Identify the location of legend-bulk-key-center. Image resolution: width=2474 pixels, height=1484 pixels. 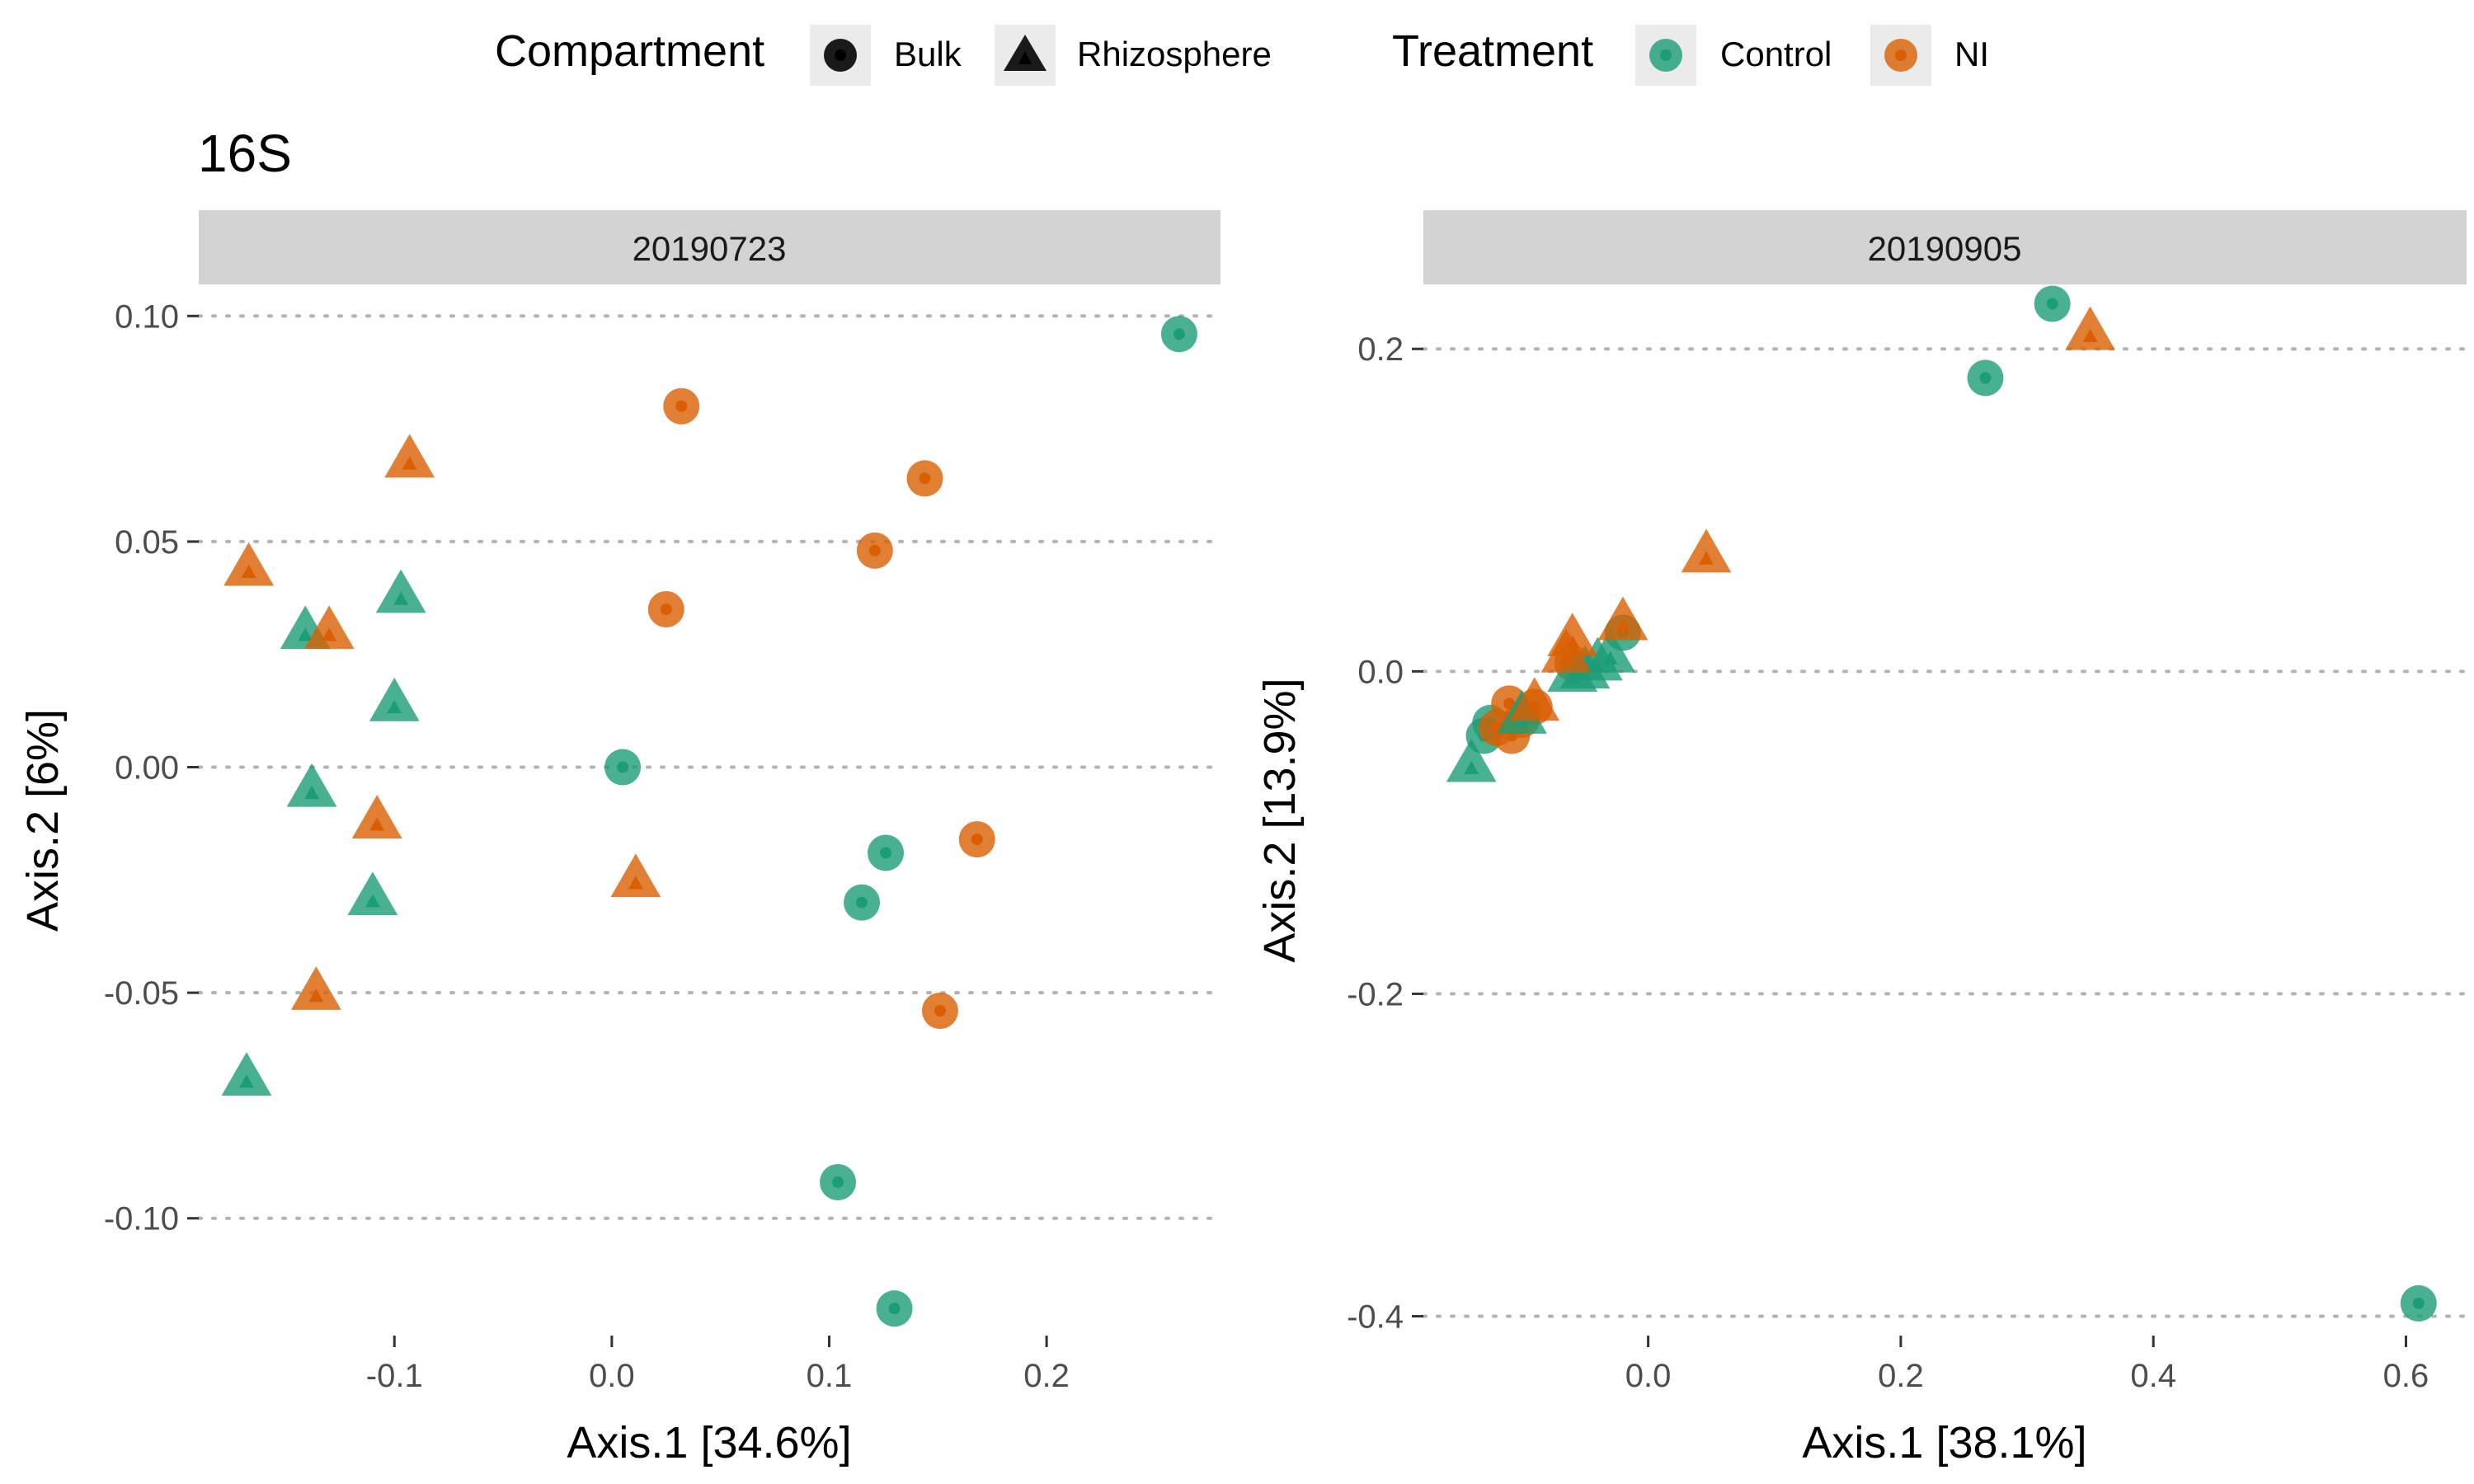
(840, 55).